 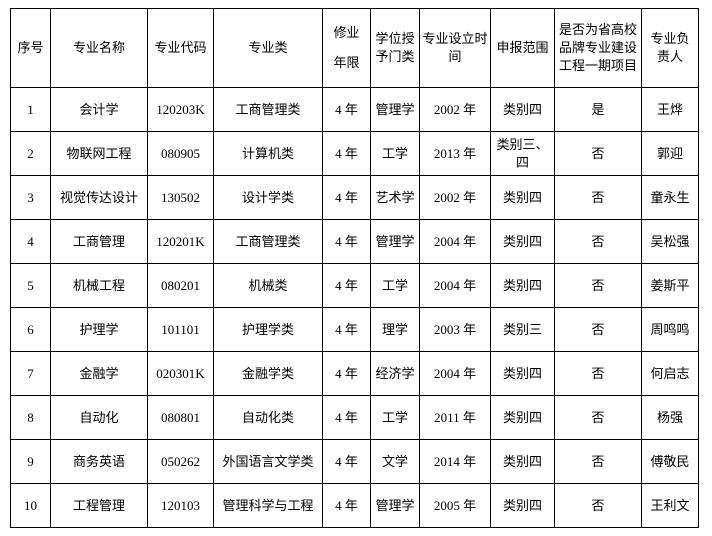 I want to click on table-cell: 视觉传达设计, so click(x=99, y=197).